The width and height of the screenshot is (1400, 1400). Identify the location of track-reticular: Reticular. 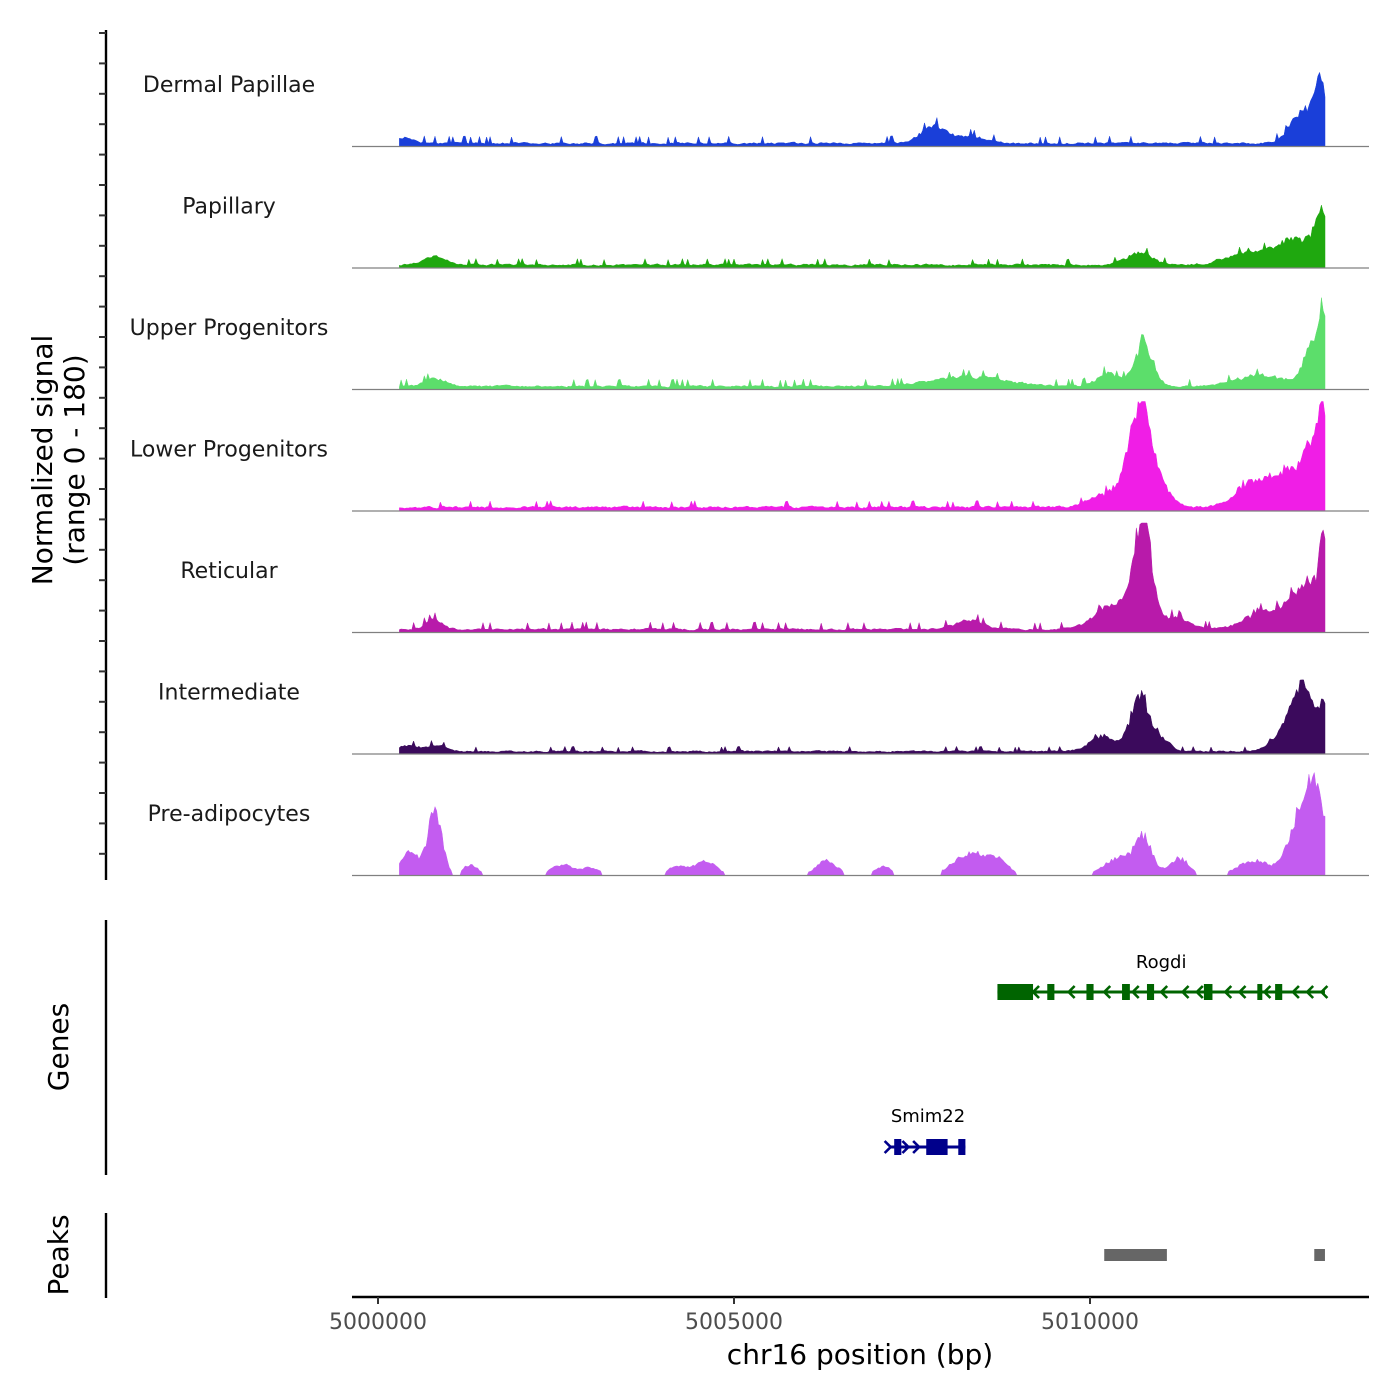
(774, 578).